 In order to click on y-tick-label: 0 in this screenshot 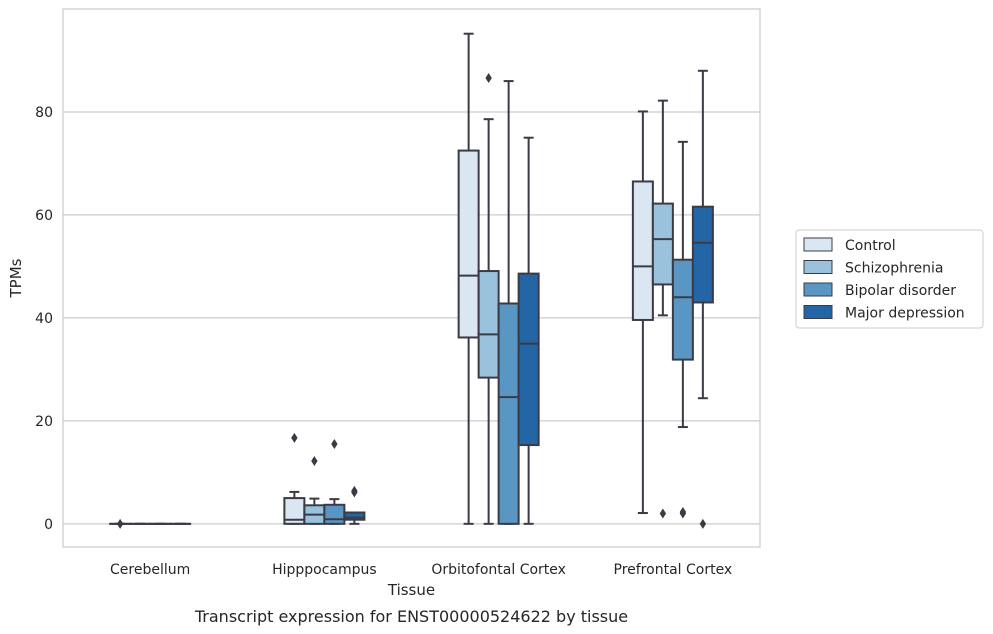, I will do `click(48, 525)`.